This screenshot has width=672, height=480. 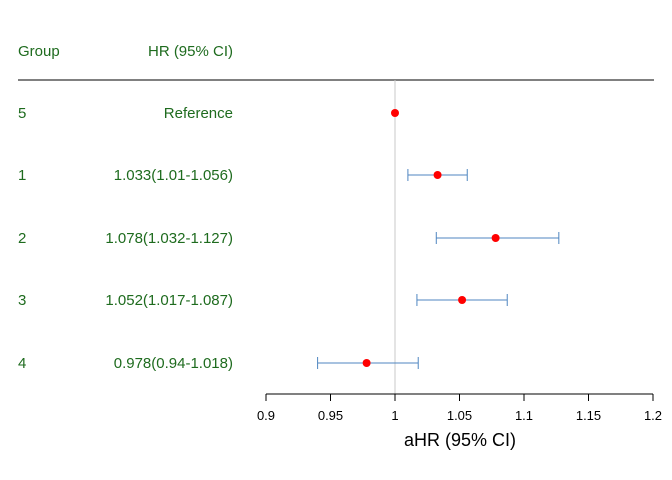 What do you see at coordinates (39, 51) in the screenshot?
I see `header-group: Group` at bounding box center [39, 51].